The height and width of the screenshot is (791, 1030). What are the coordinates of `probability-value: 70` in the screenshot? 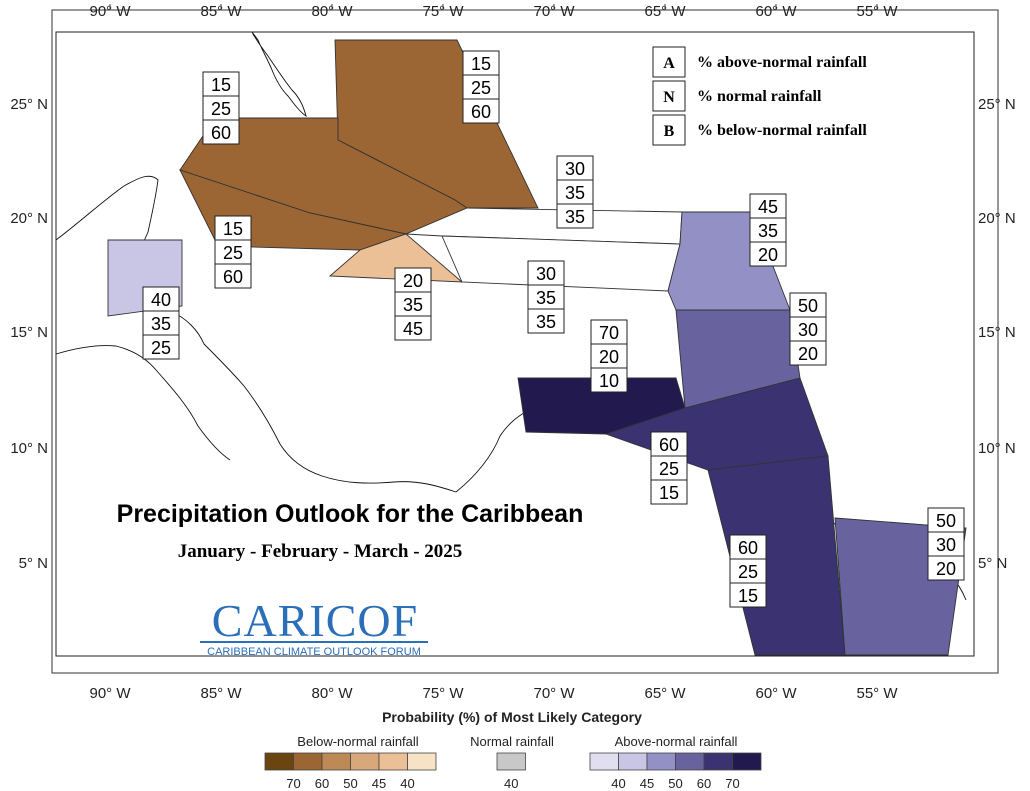 It's located at (609, 333).